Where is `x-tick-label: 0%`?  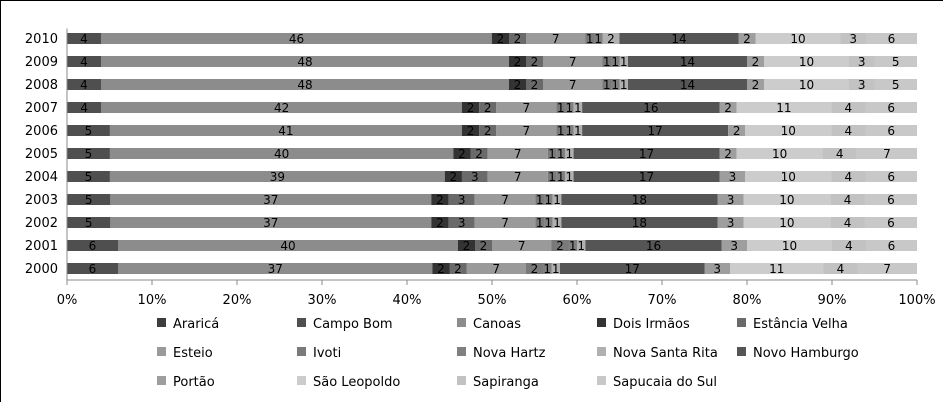
x-tick-label: 0% is located at coordinates (67, 300).